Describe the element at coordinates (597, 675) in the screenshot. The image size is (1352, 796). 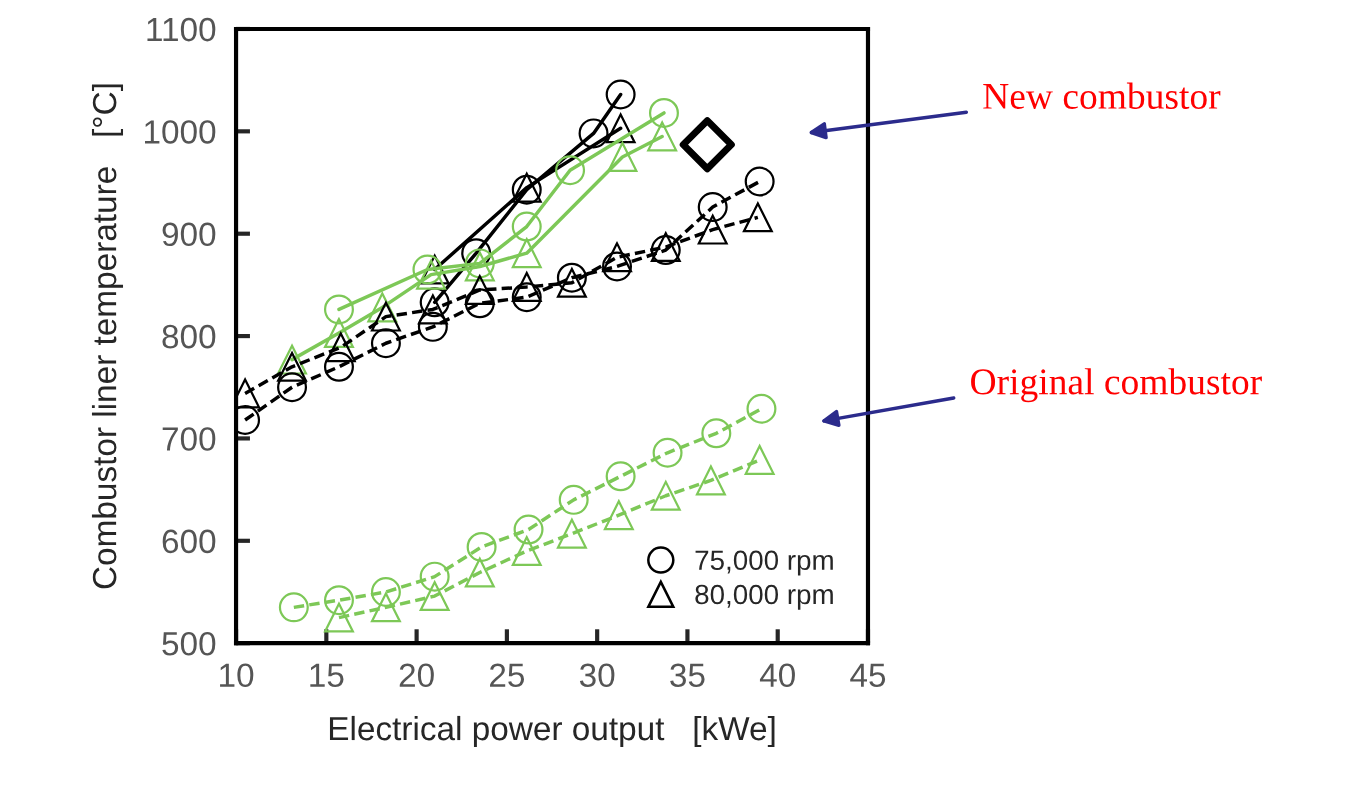
I see `x-tick-label: 30` at that location.